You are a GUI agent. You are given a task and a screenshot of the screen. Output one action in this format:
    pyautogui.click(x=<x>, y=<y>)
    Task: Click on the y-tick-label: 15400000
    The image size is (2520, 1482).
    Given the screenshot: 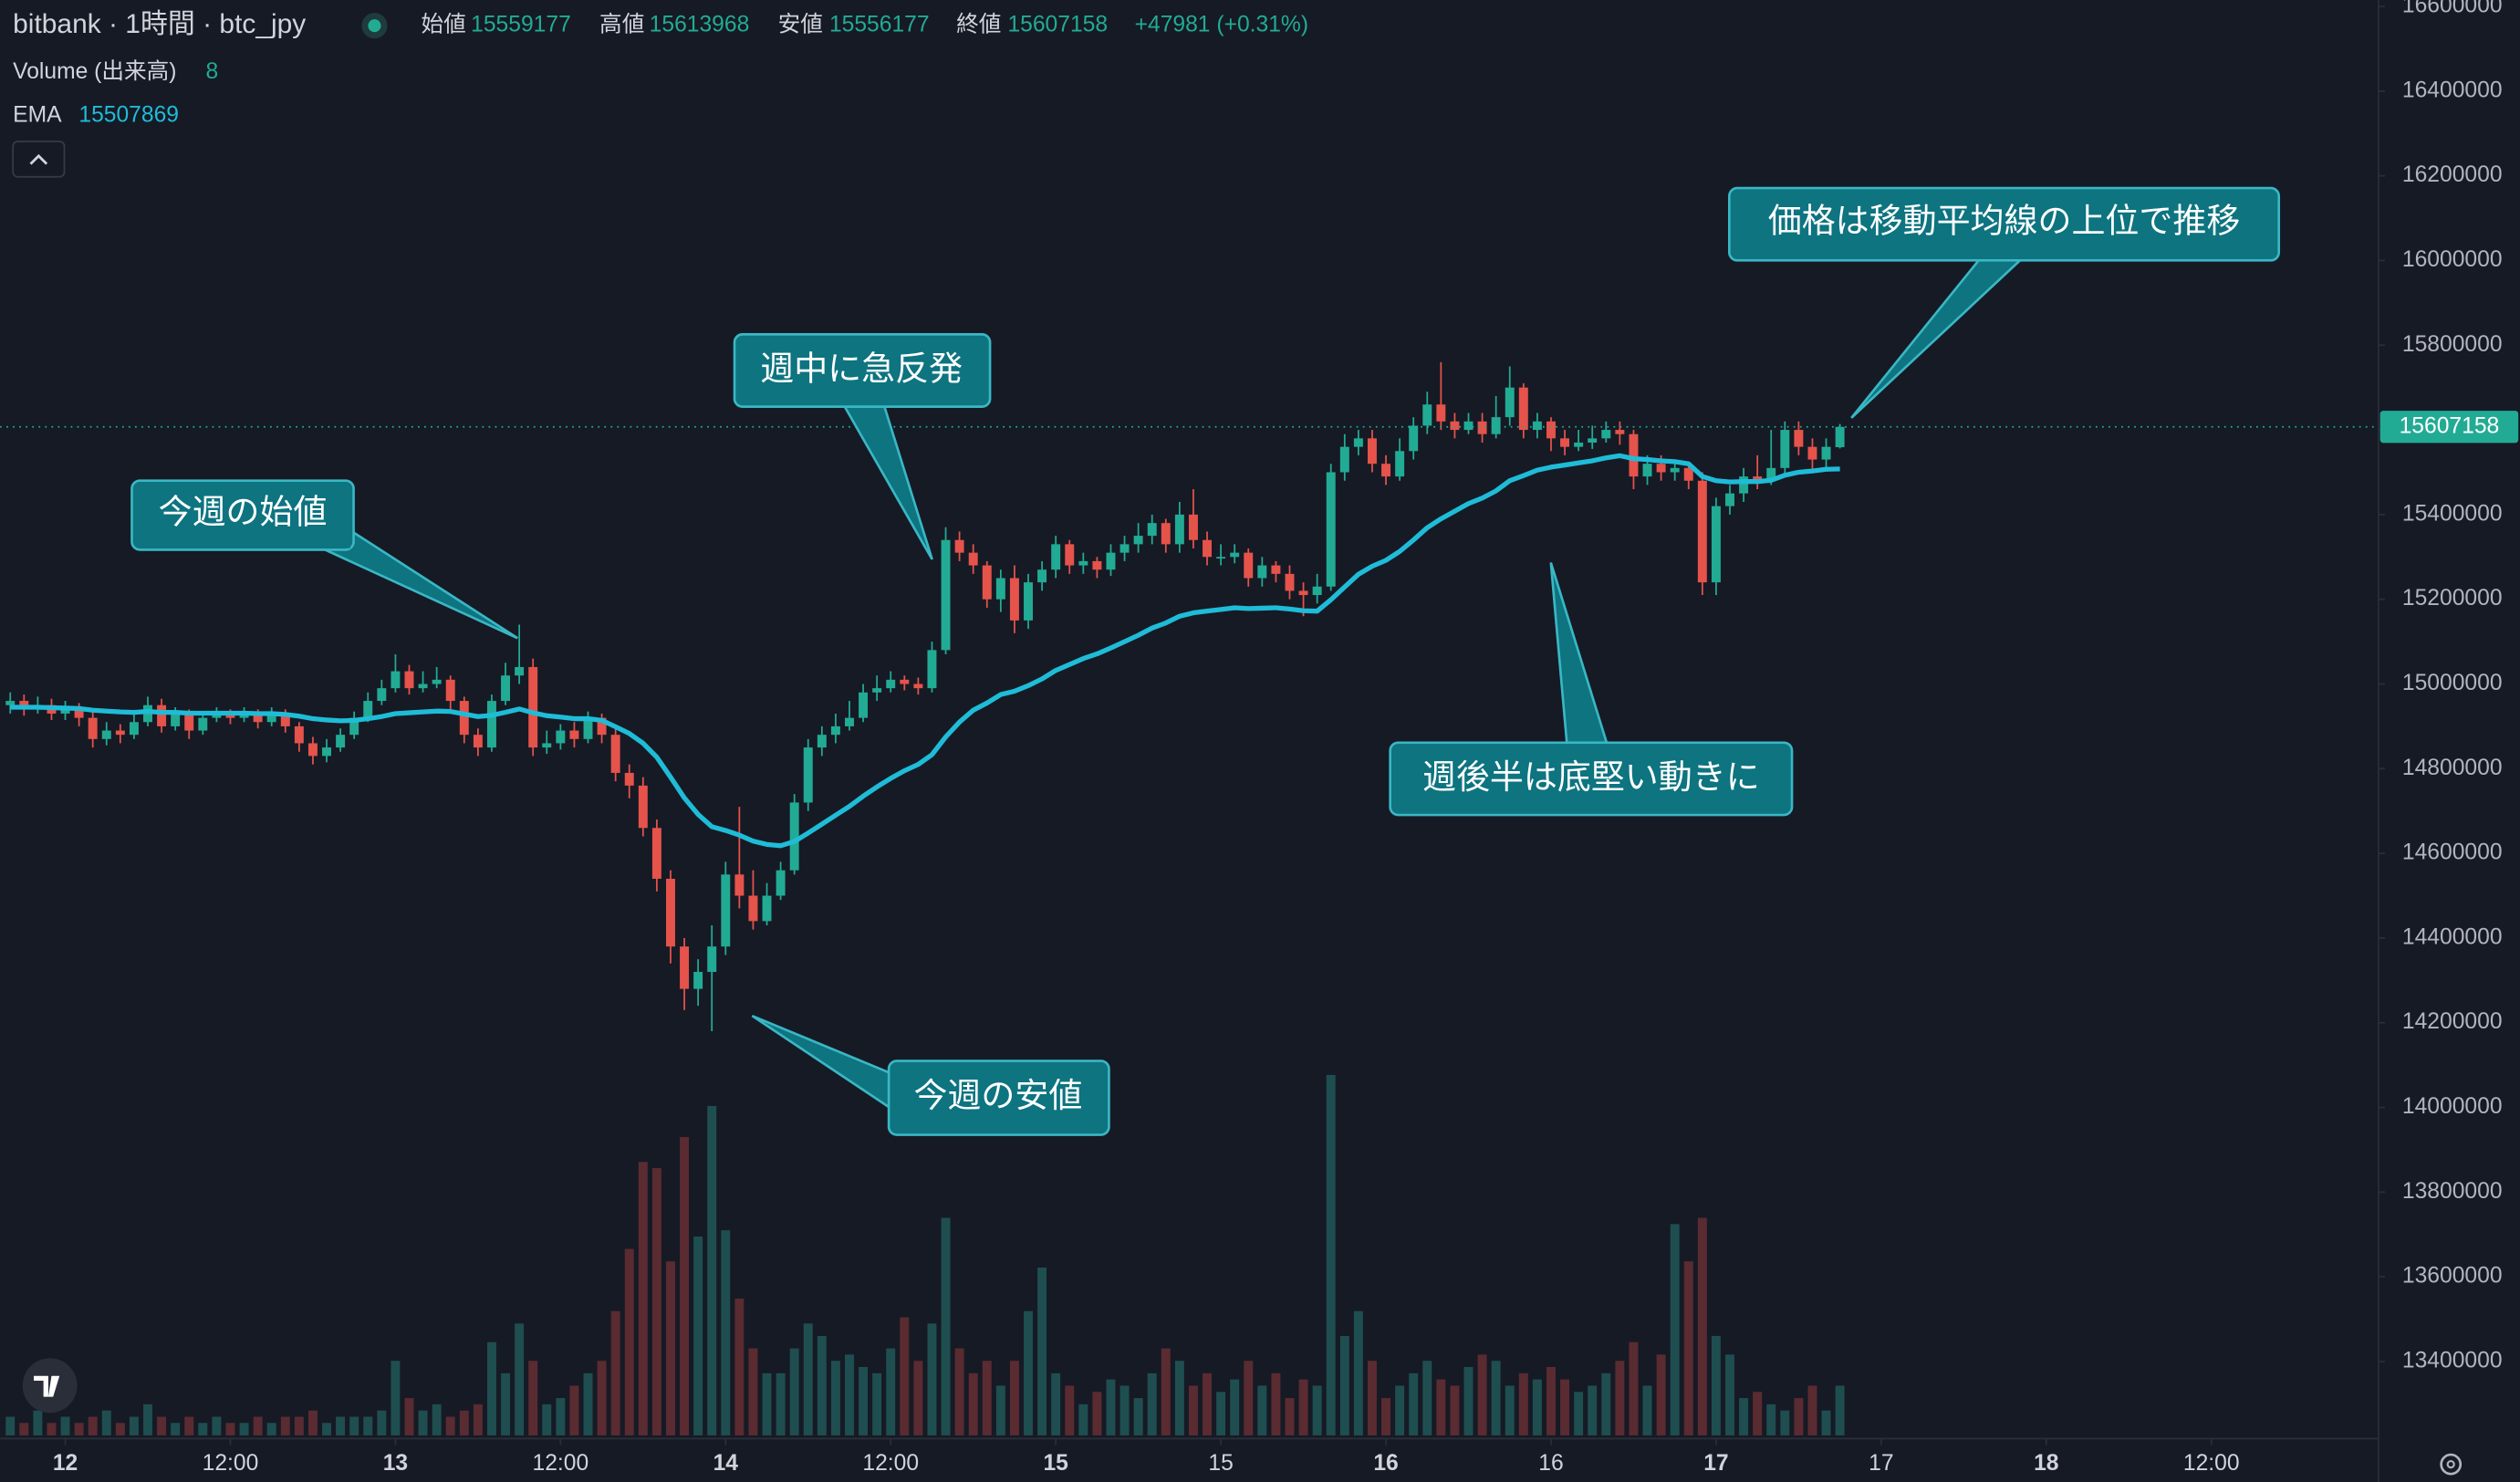 What is the action you would take?
    pyautogui.click(x=2452, y=513)
    